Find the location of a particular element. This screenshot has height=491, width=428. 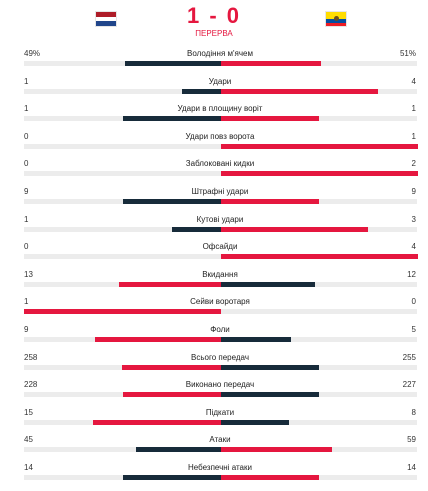

stat-row: 0 Заблоковані кидки 2 is located at coordinates (214, 168).